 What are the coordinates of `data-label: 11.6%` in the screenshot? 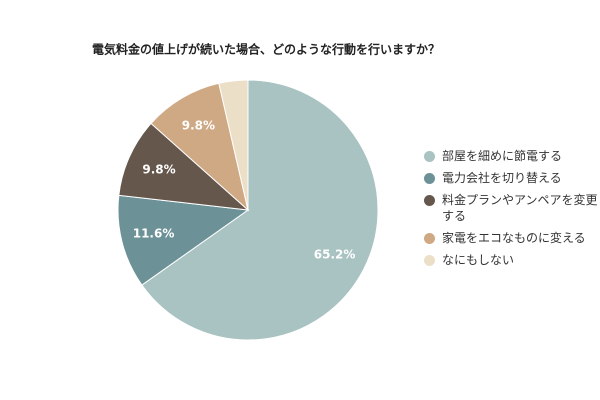 It's located at (154, 234).